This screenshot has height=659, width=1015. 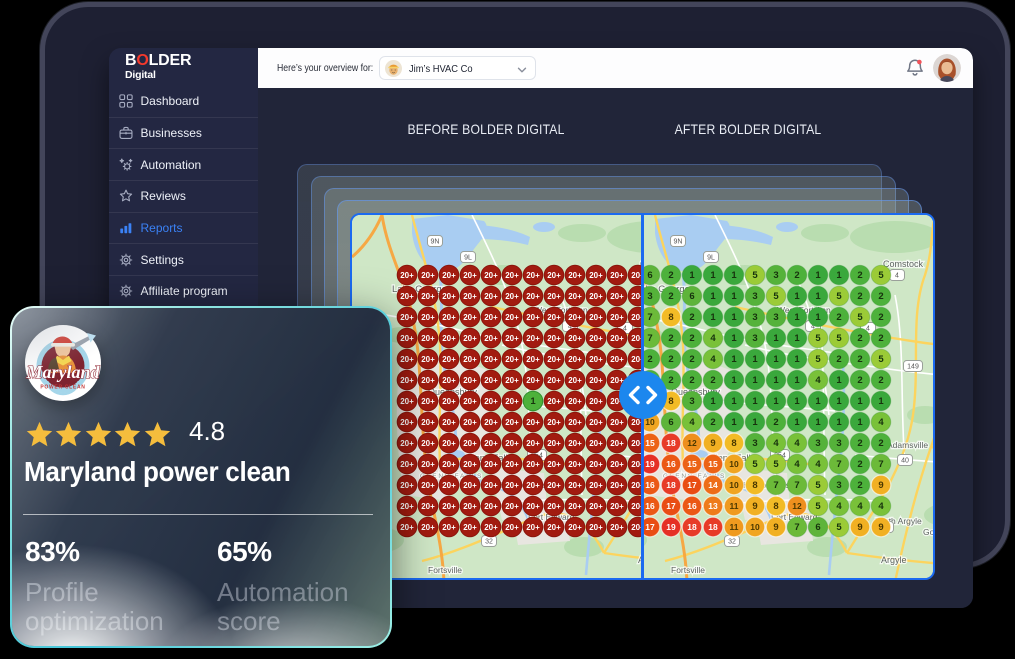 What do you see at coordinates (62, 388) in the screenshot?
I see `svg-text: POWER CLEAN` at bounding box center [62, 388].